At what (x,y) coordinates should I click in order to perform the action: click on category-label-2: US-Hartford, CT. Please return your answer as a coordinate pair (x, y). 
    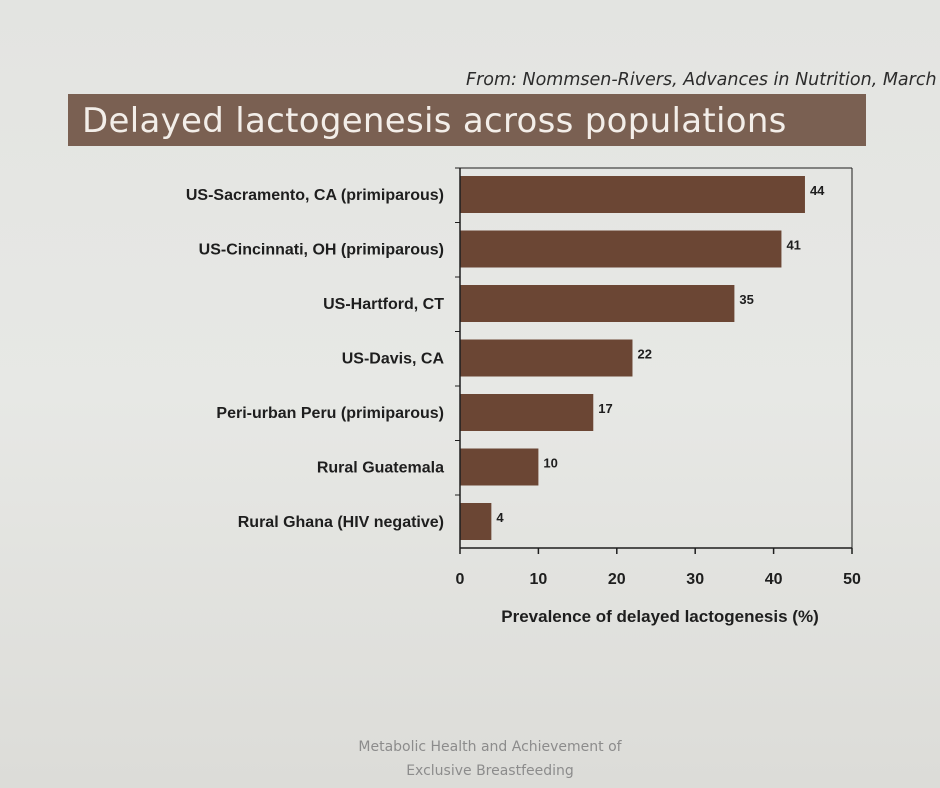
    Looking at the image, I should click on (383, 304).